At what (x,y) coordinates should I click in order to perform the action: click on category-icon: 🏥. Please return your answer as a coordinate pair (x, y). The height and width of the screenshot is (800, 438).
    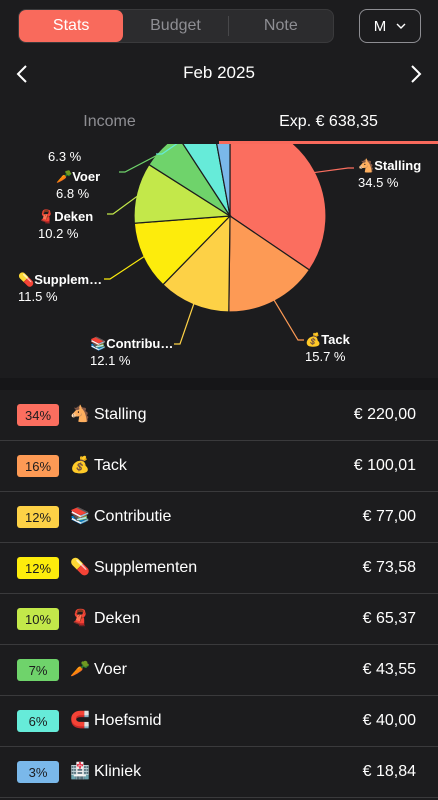
    Looking at the image, I should click on (80, 771).